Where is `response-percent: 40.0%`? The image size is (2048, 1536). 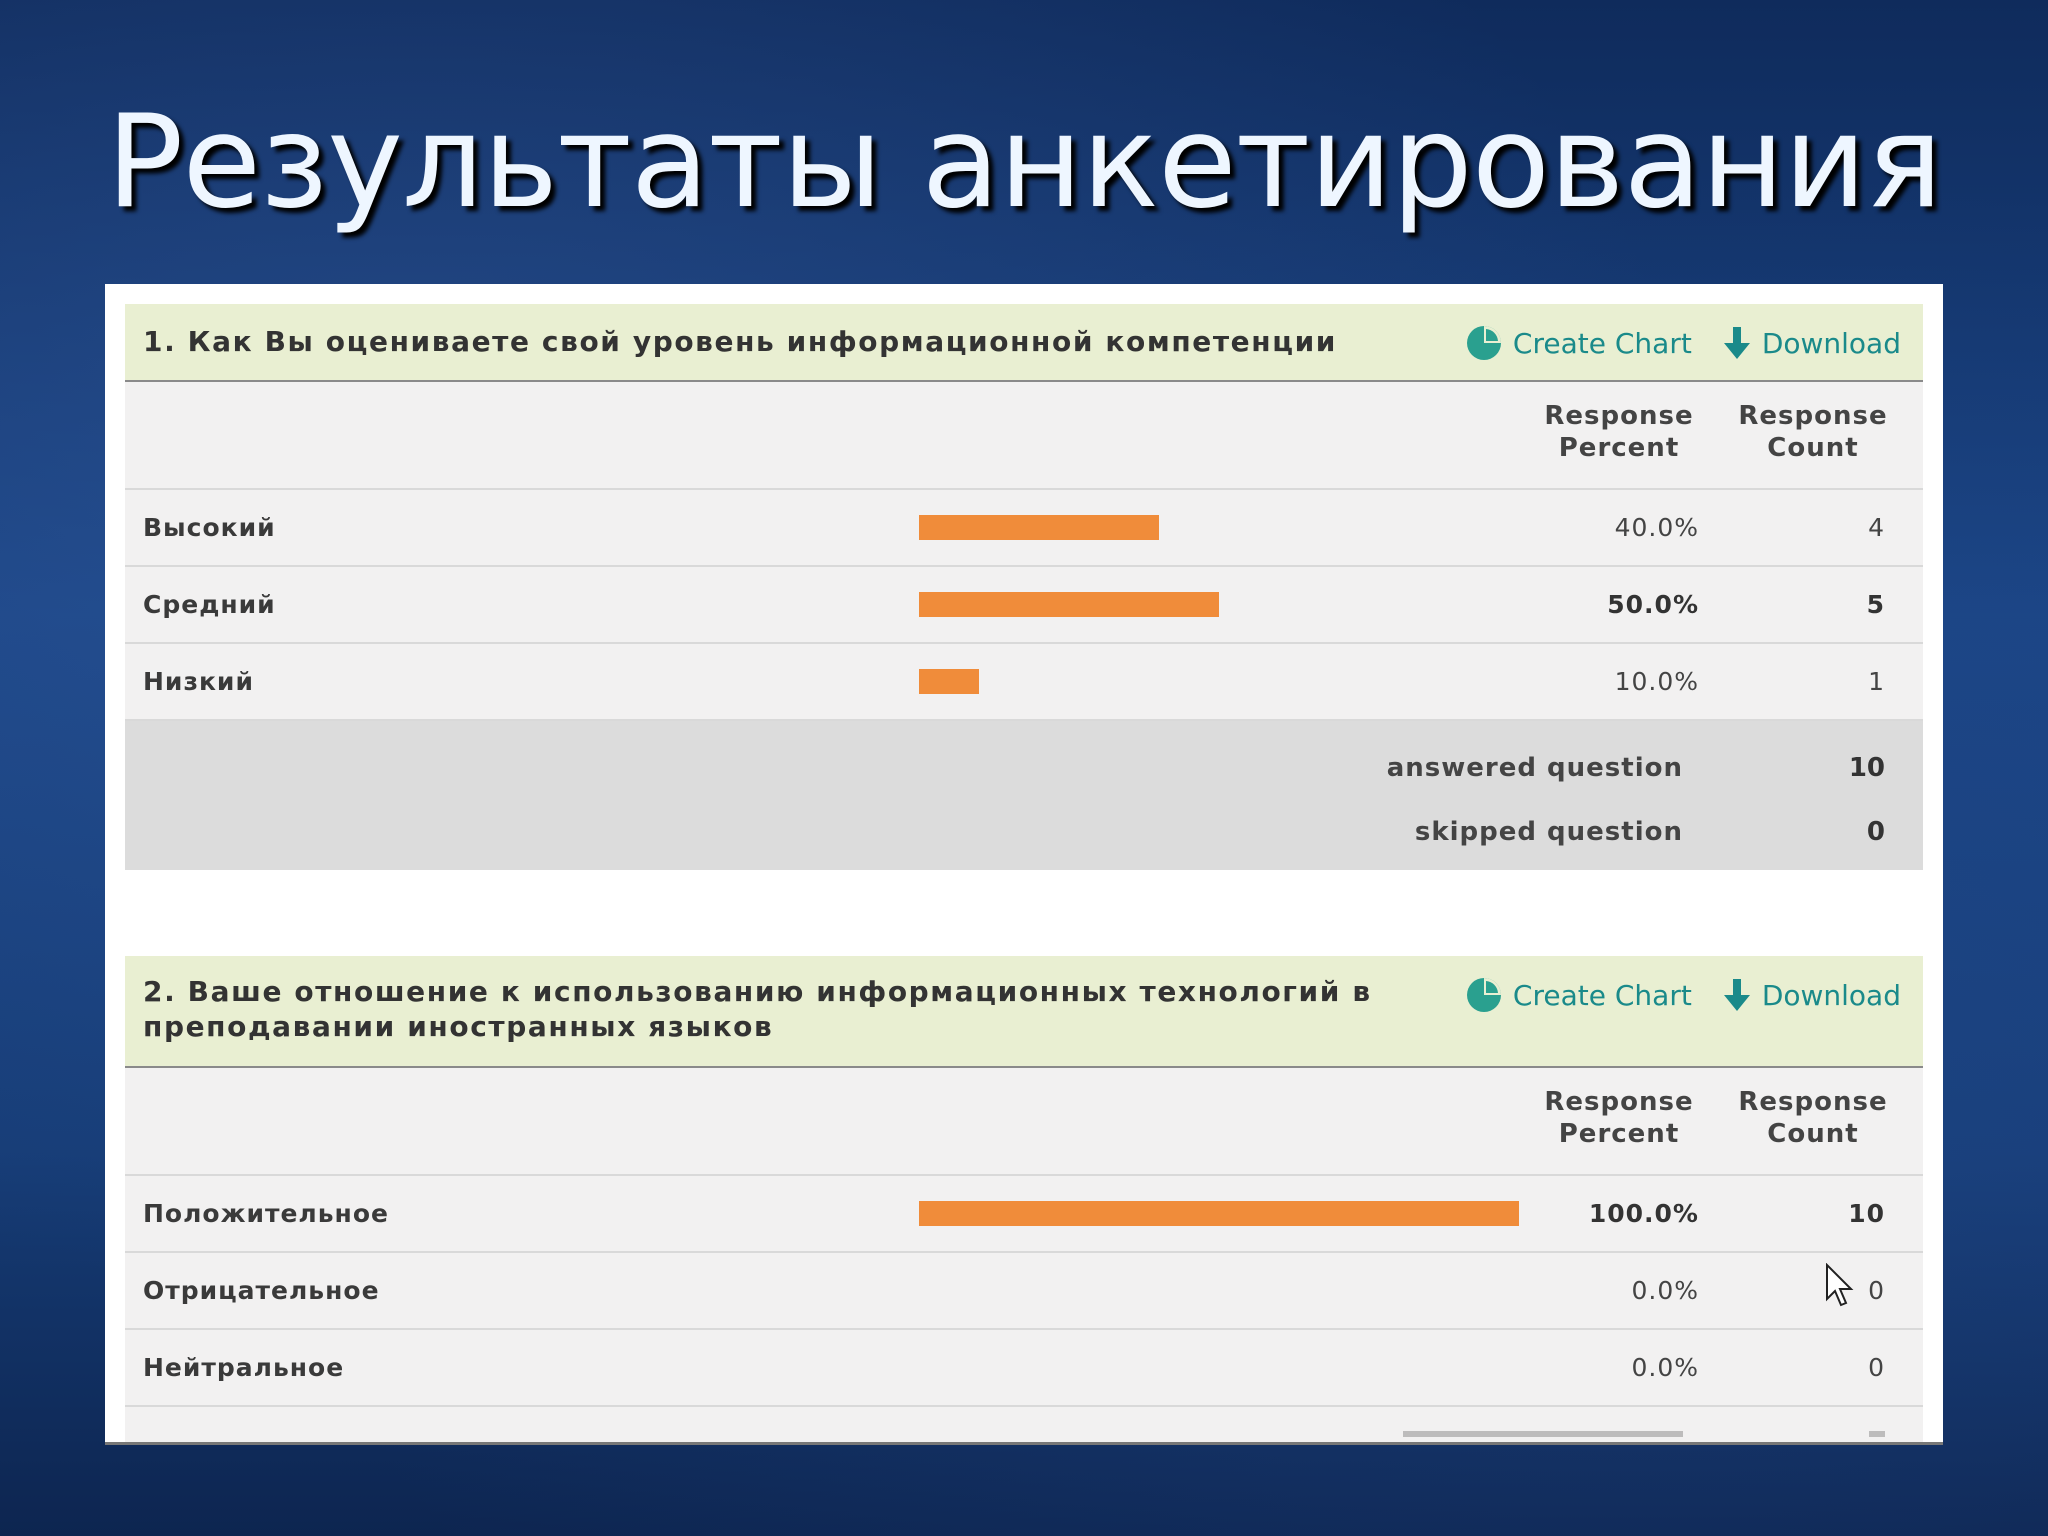 response-percent: 40.0% is located at coordinates (1656, 527).